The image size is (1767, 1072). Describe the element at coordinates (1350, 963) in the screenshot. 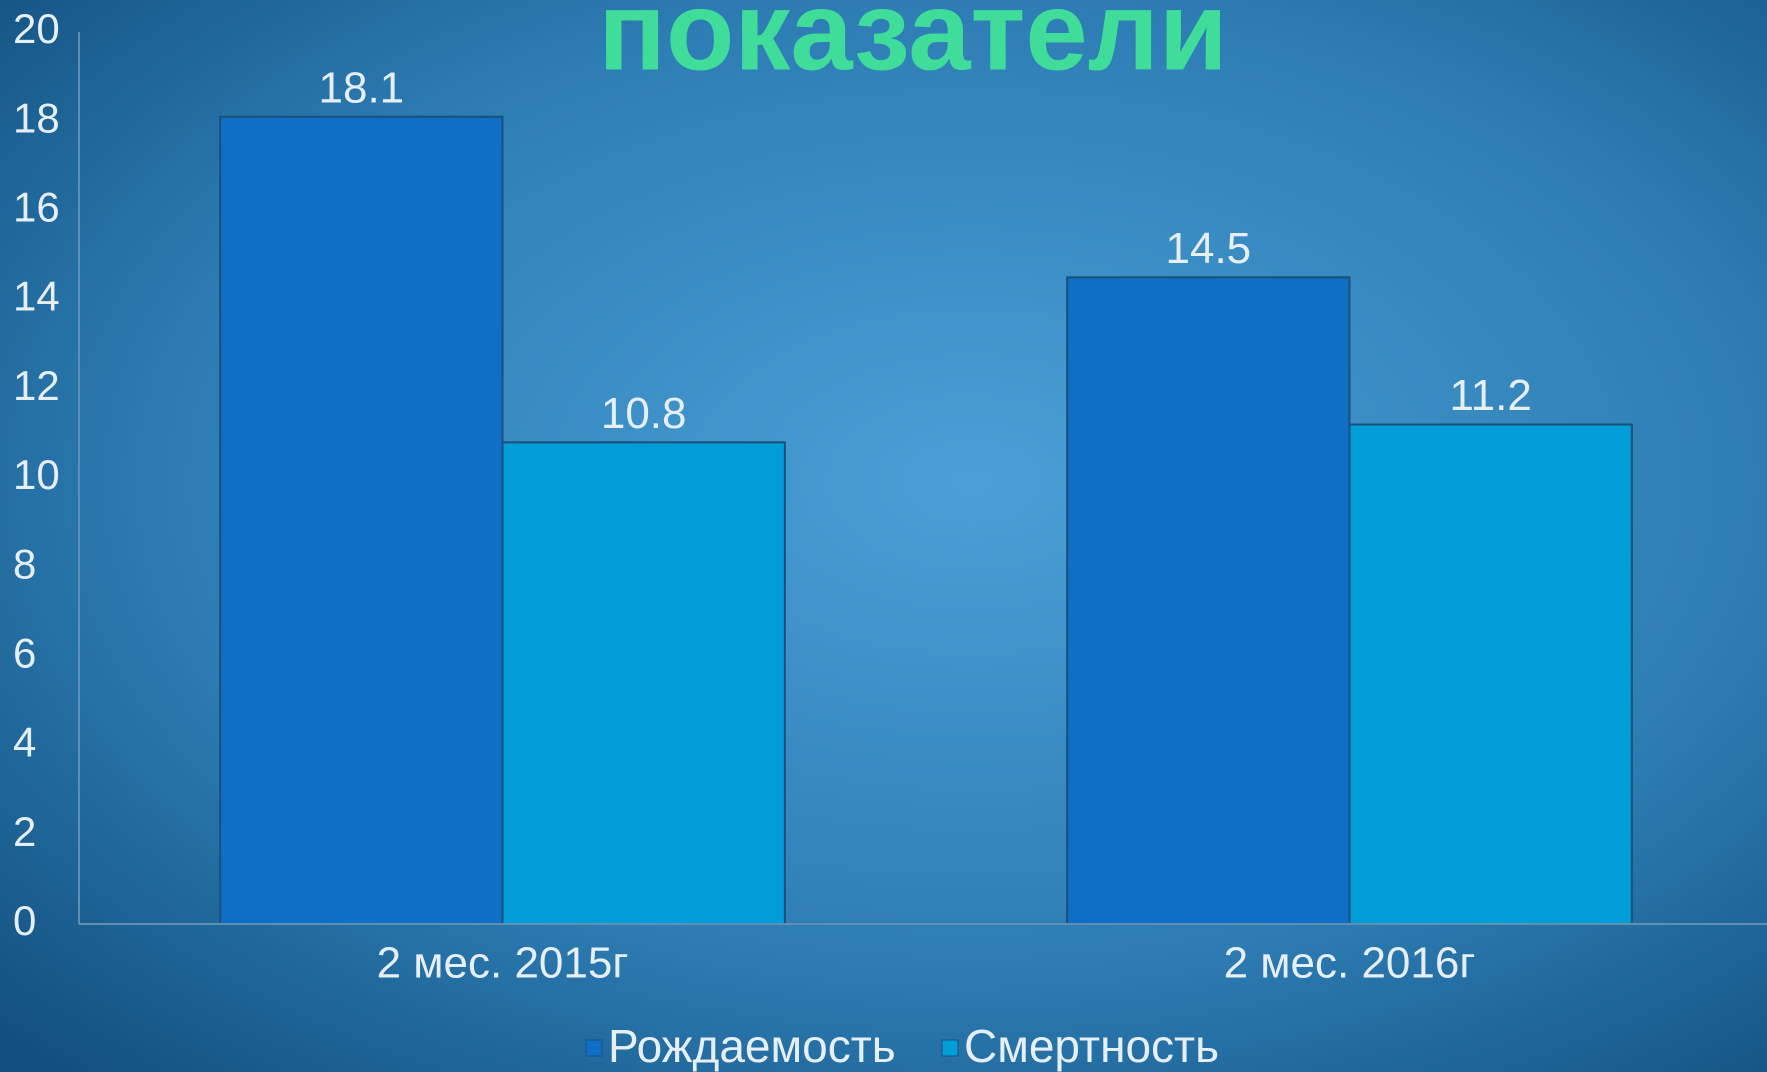

I see `x-tick-label: 2 мес. 2016г` at that location.